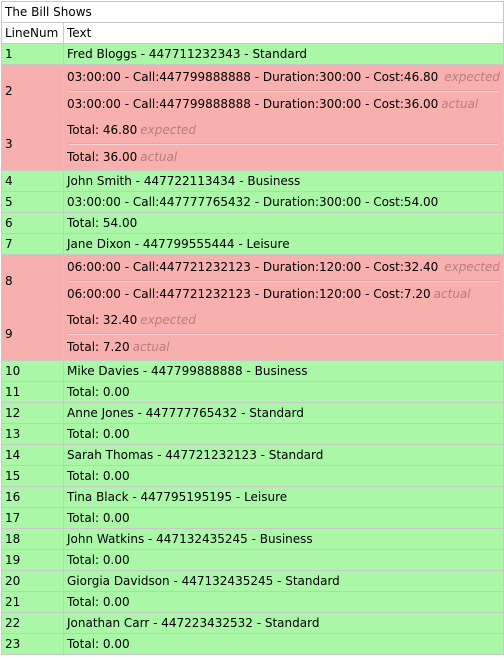  Describe the element at coordinates (32, 202) in the screenshot. I see `line-number-cell: 5` at that location.